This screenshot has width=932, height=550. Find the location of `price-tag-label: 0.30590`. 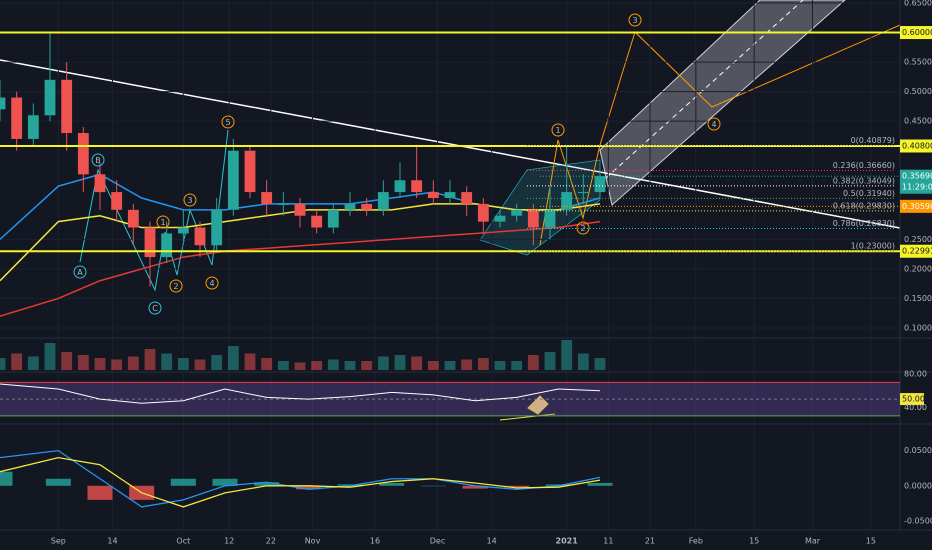

price-tag-label: 0.30590 is located at coordinates (917, 206).